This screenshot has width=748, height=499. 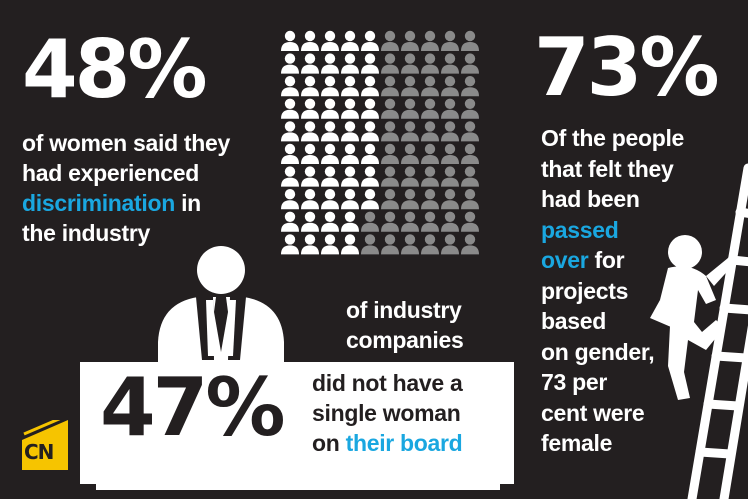 I want to click on people-grid-icon, so click(x=380, y=142).